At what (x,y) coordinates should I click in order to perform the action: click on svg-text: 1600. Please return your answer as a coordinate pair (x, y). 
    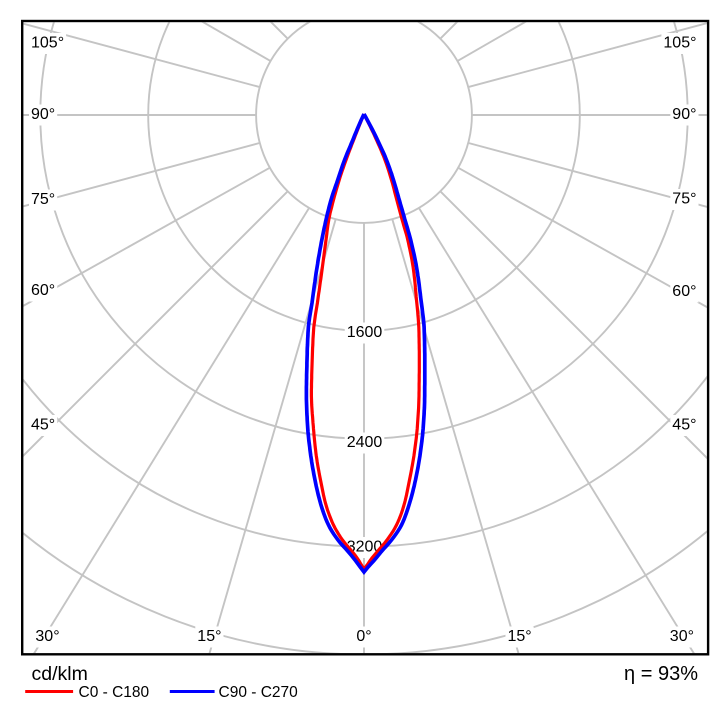
    Looking at the image, I should click on (365, 332).